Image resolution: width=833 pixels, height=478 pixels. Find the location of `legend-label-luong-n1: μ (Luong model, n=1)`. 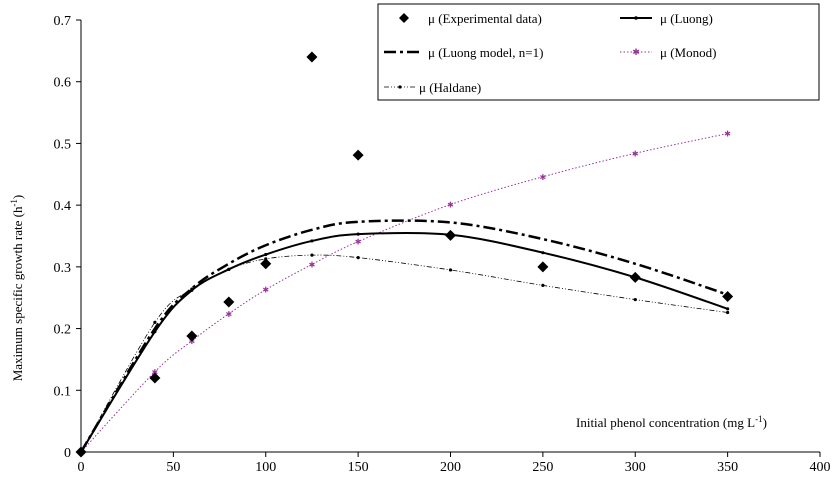

legend-label-luong-n1: μ (Luong model, n=1) is located at coordinates (485, 52).